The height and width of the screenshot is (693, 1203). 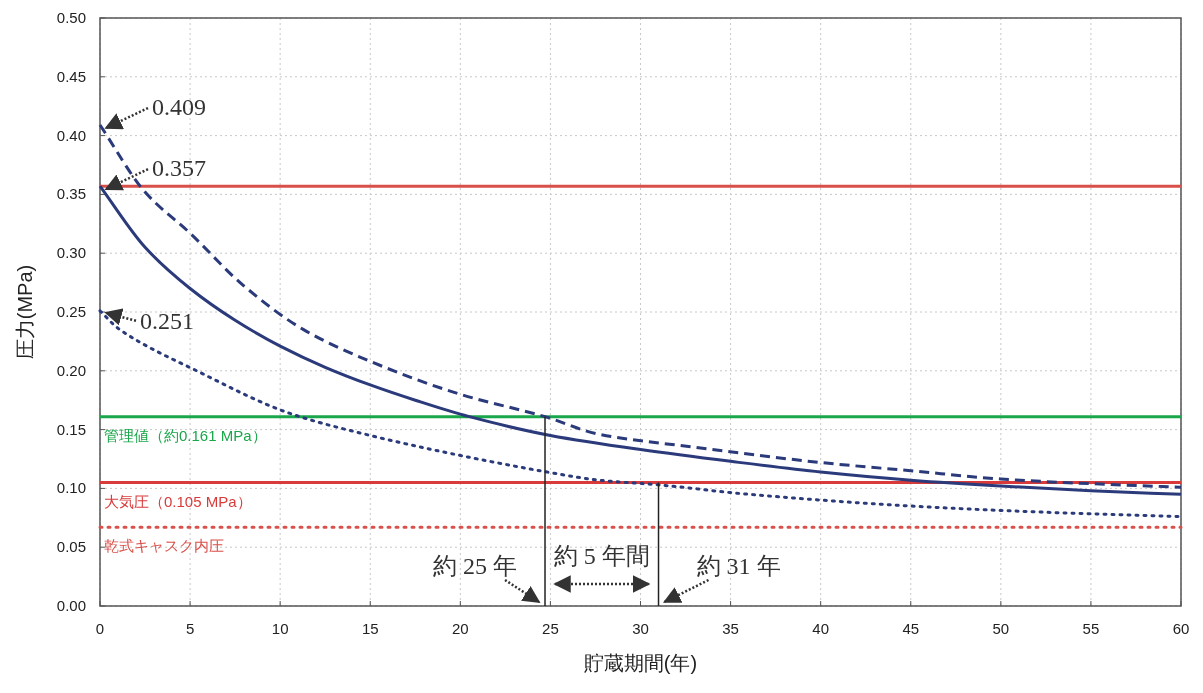 What do you see at coordinates (178, 501) in the screenshot?
I see `ref-line-label: 大気圧（0.105 MPa）` at bounding box center [178, 501].